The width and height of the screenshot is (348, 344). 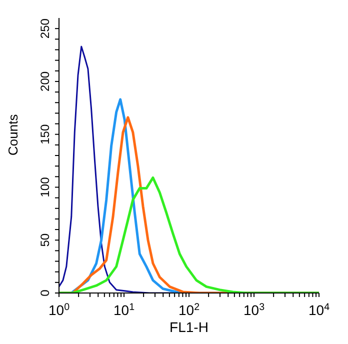 I want to click on y-tick-label: 200, so click(x=45, y=81).